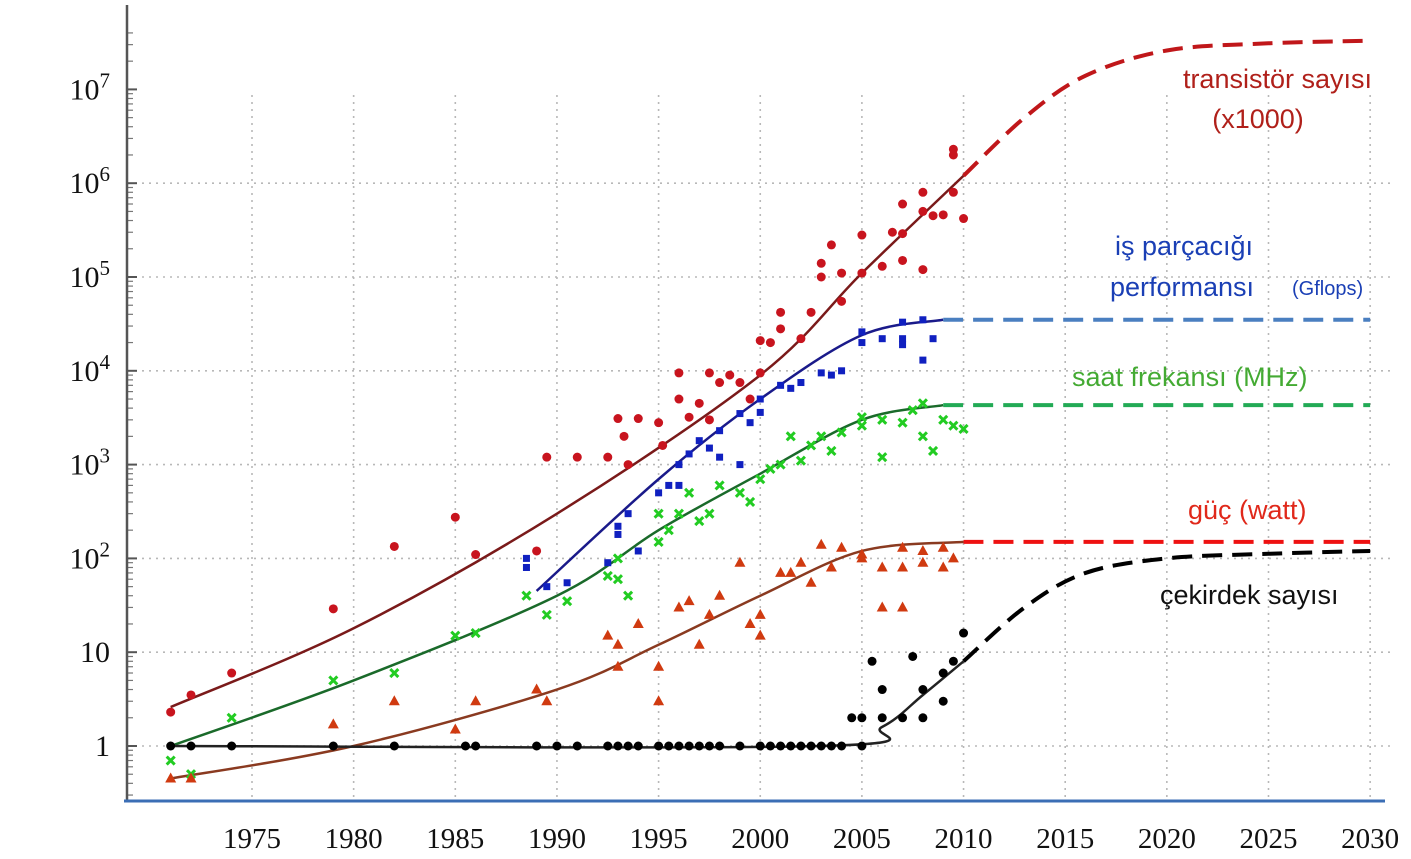 The width and height of the screenshot is (1411, 859). I want to click on y-tick-exponent: 2, so click(105, 549).